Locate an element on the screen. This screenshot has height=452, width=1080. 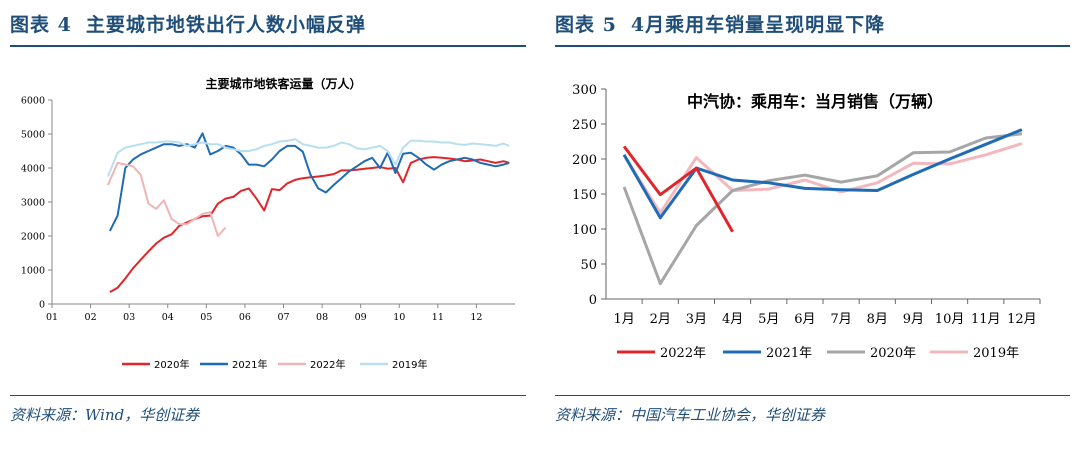
chart2-y-tick-label: 150 is located at coordinates (584, 195).